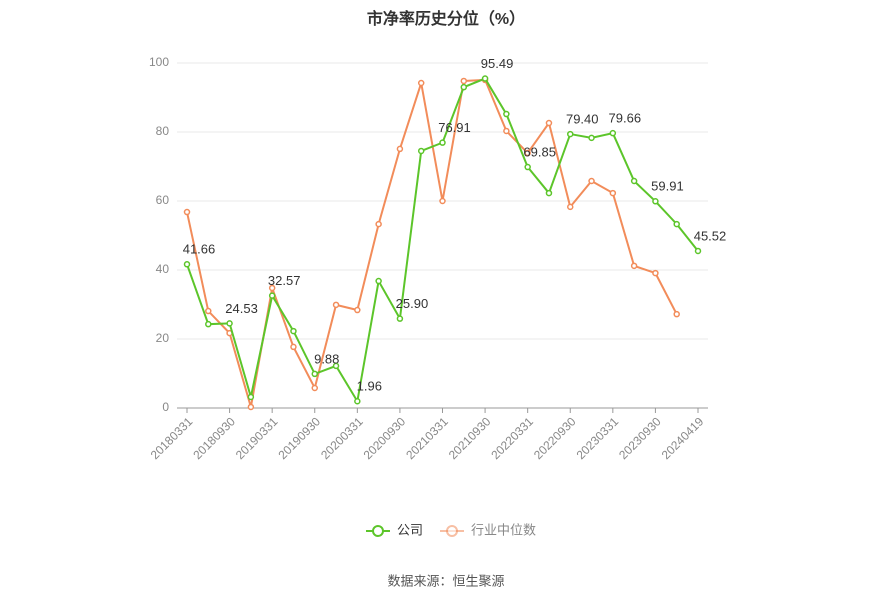 The height and width of the screenshot is (608, 893). Describe the element at coordinates (299, 438) in the screenshot. I see `x-tick-label: 20190930` at that location.